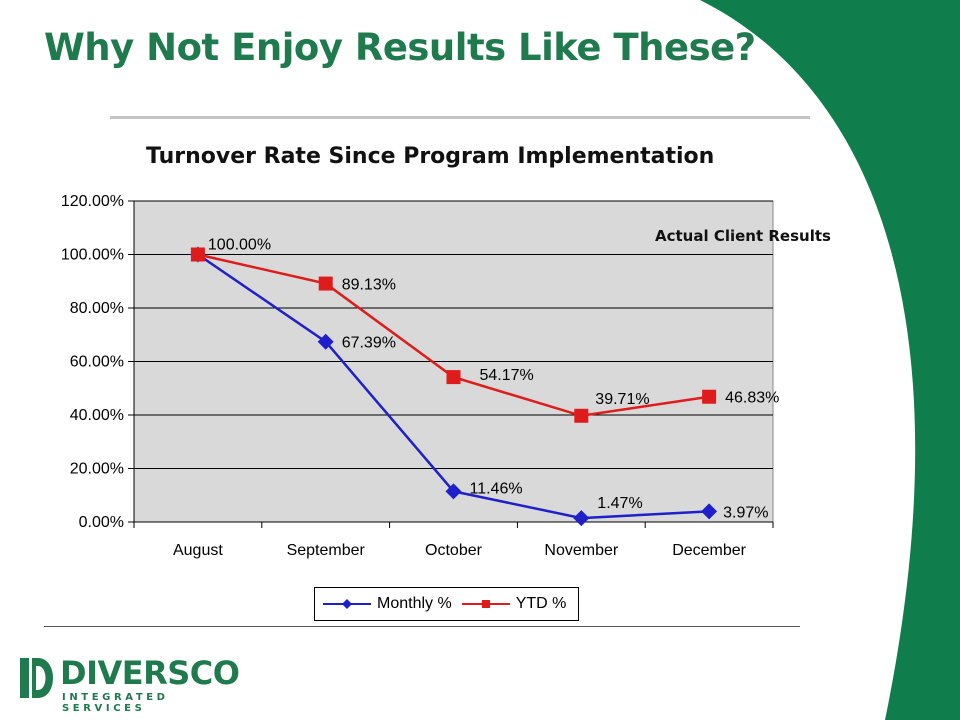 The height and width of the screenshot is (720, 960). Describe the element at coordinates (496, 488) in the screenshot. I see `data-label-monthly: 11.46%` at that location.